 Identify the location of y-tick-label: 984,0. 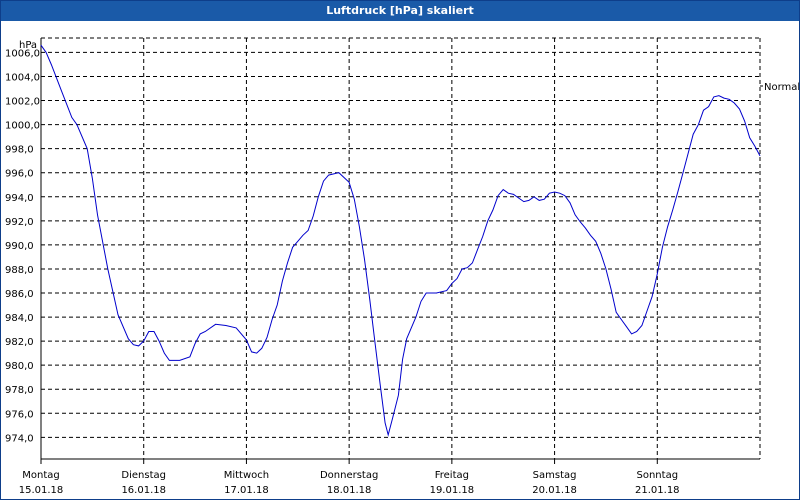
(19, 318).